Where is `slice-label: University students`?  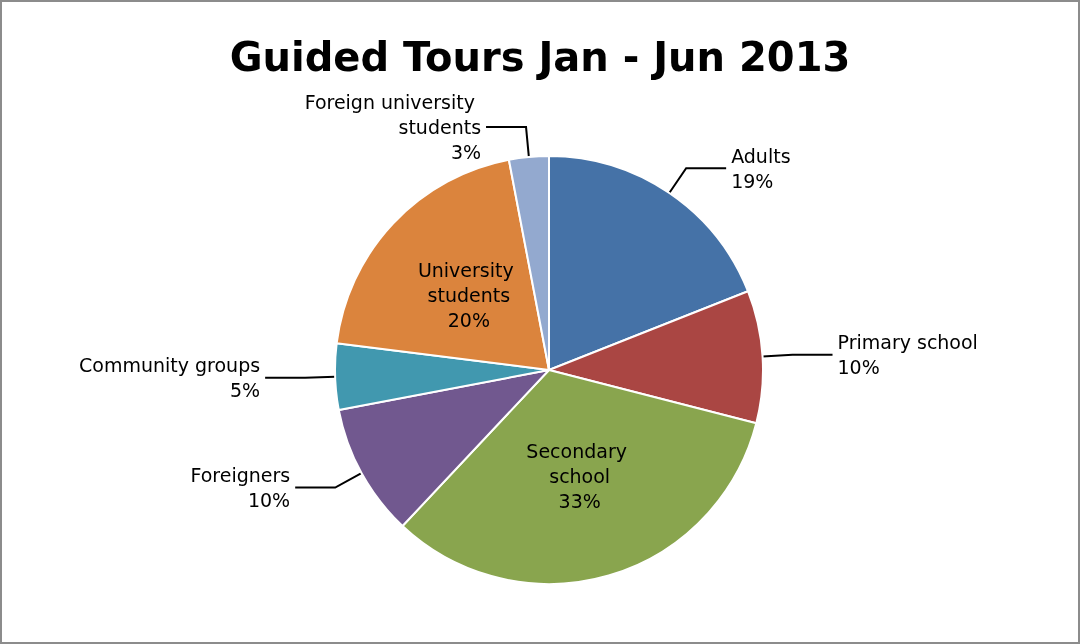 slice-label: University students is located at coordinates (468, 282).